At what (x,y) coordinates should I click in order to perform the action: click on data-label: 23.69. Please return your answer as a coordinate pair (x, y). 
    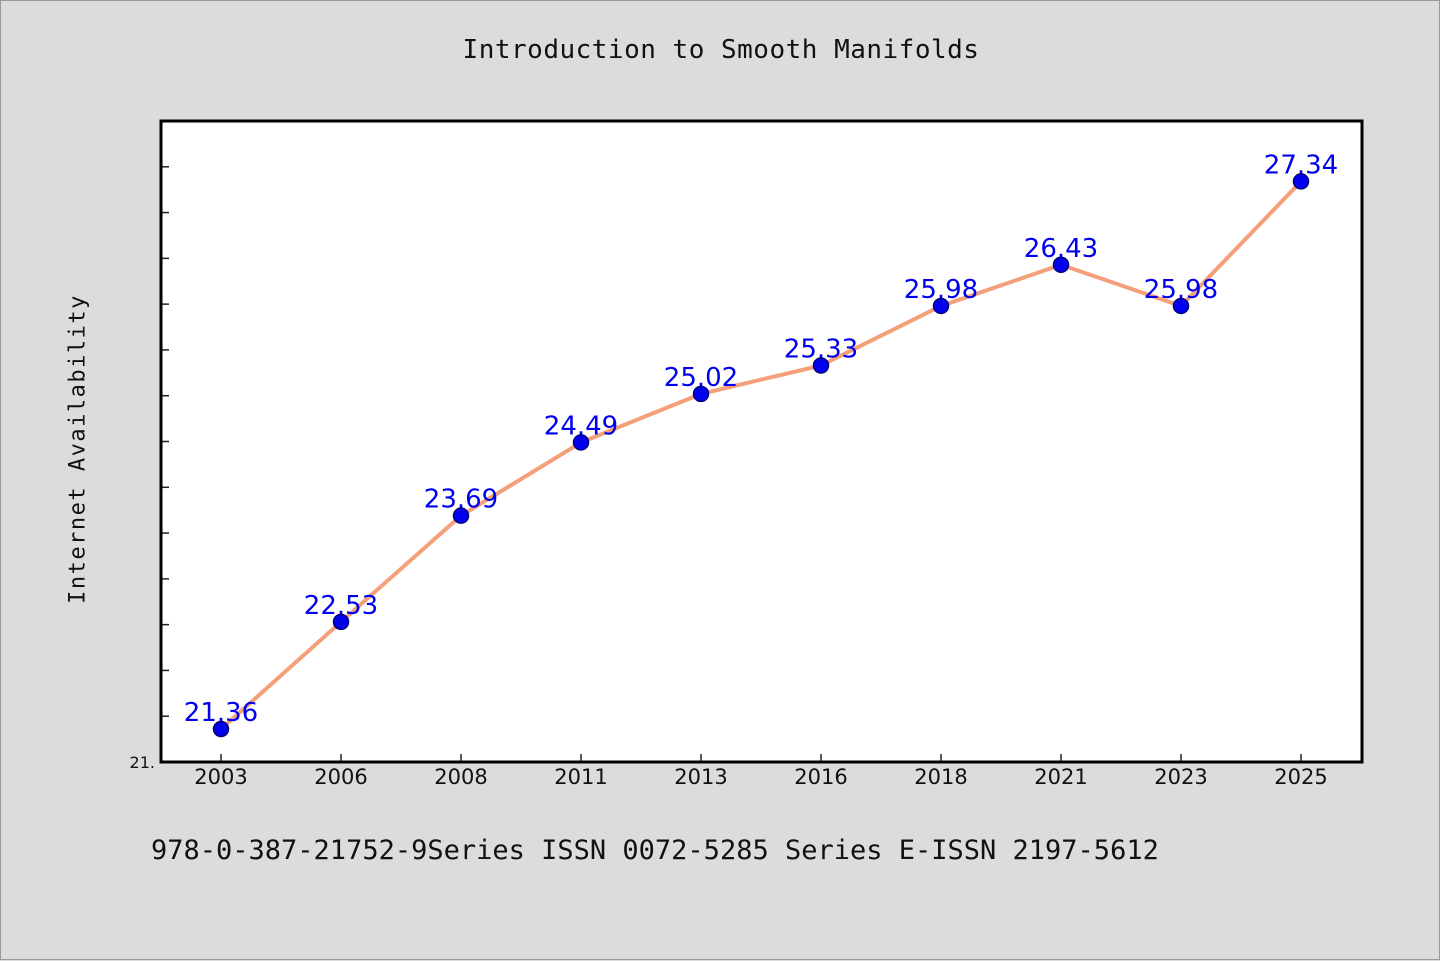
    Looking at the image, I should click on (461, 500).